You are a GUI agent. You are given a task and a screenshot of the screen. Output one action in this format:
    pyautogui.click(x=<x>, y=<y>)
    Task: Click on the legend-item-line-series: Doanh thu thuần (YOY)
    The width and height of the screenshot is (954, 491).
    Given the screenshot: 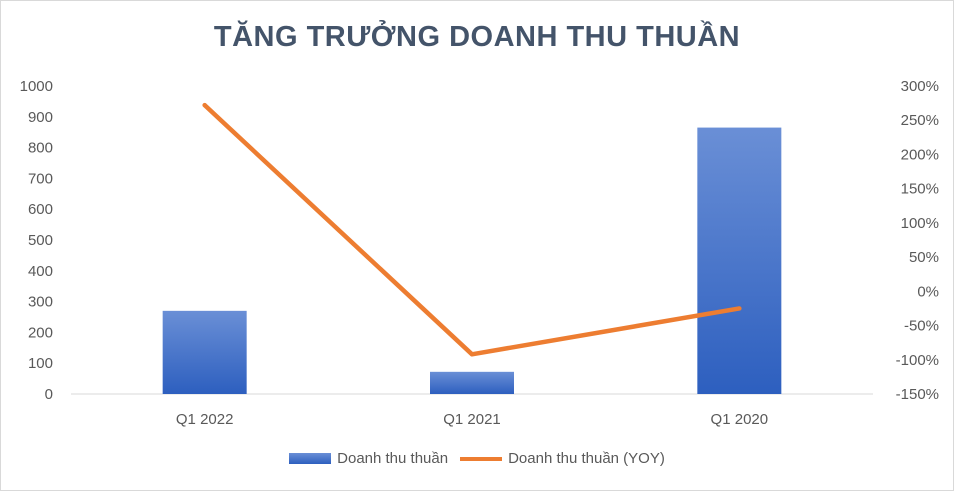 What is the action you would take?
    pyautogui.click(x=562, y=458)
    